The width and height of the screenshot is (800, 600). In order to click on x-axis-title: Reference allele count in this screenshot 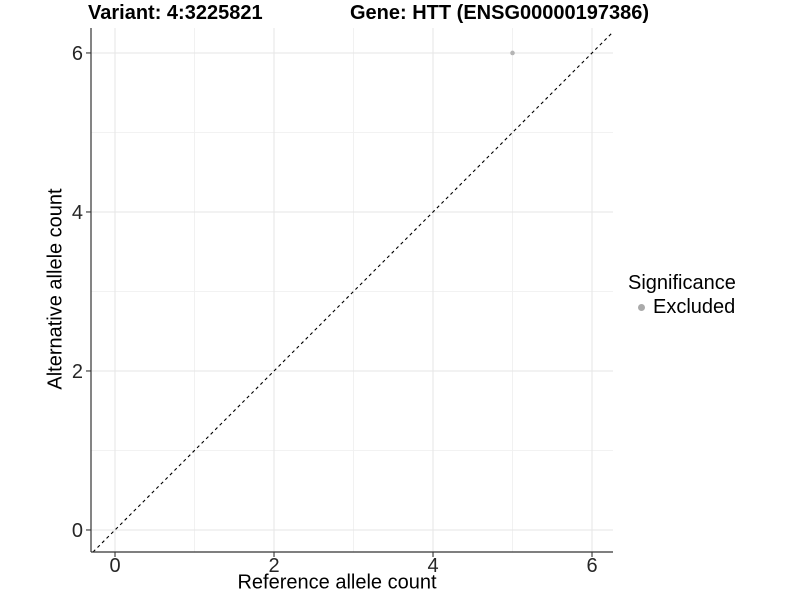, I will do `click(337, 582)`.